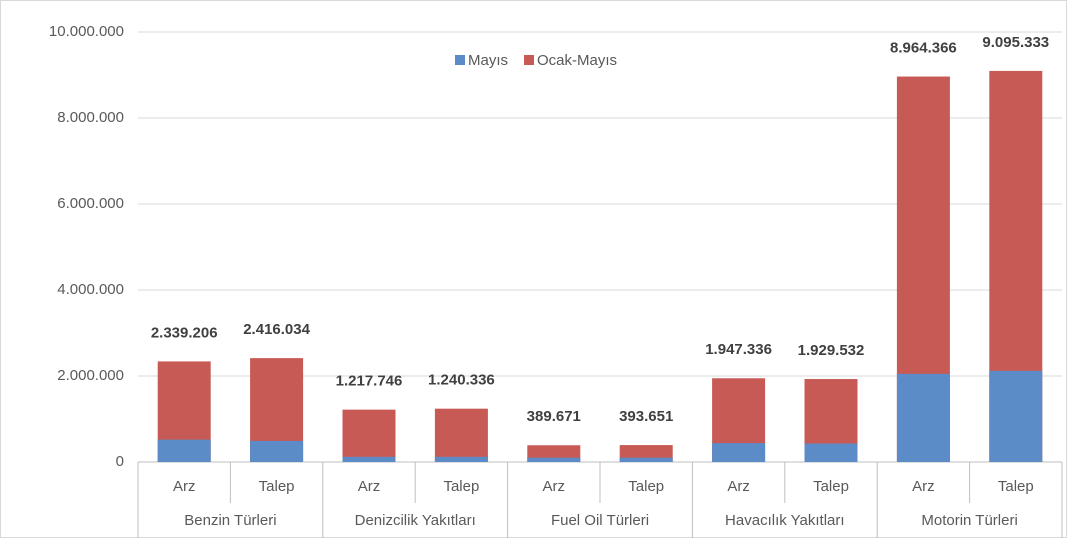  Describe the element at coordinates (276, 329) in the screenshot. I see `data-label: 2.416.034` at that location.